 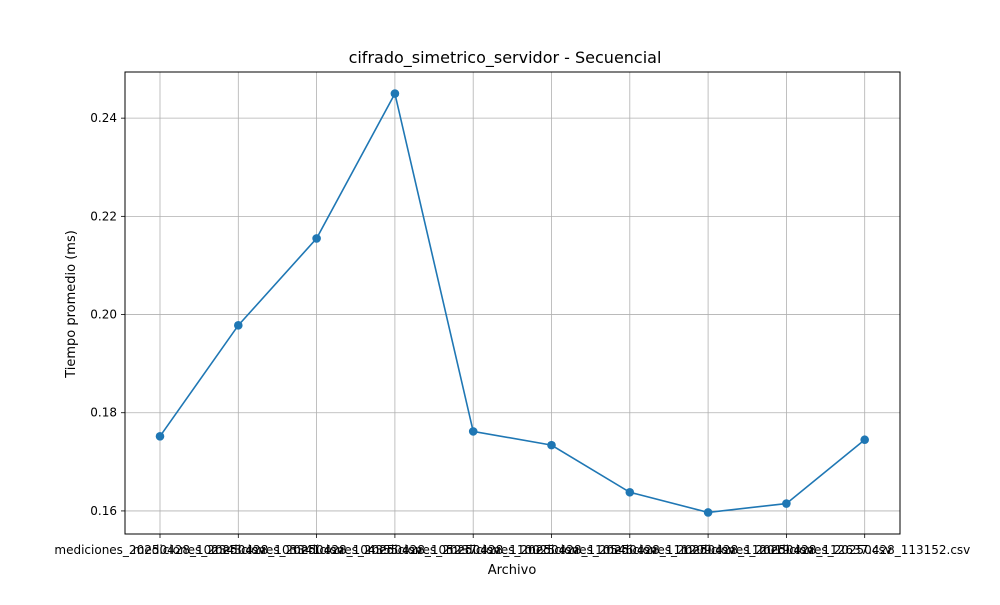 I want to click on x-tick-label: mediciones_20250428_111209.csv, so click(x=629, y=550).